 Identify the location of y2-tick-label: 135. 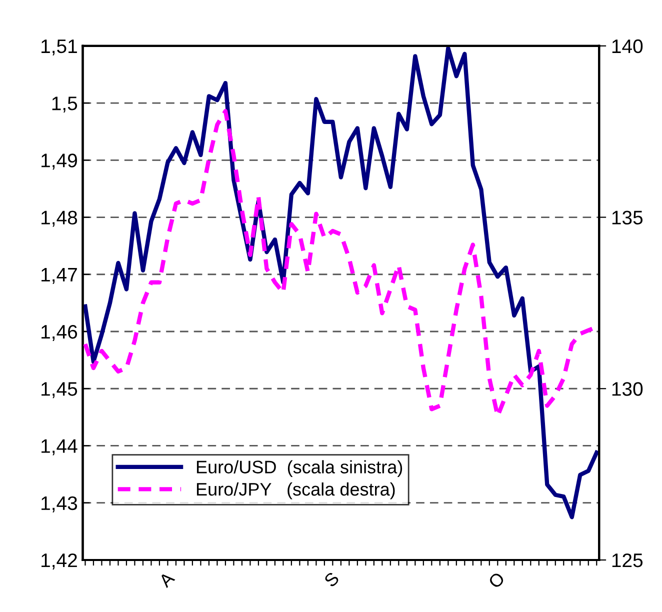
(627, 217).